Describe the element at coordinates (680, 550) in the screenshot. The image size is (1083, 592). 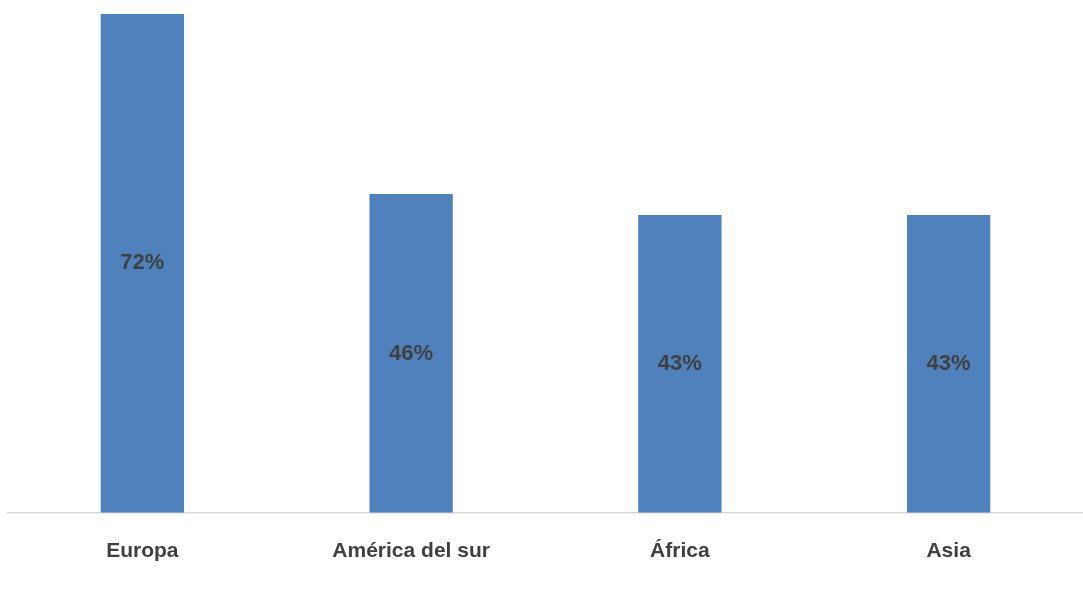
I see `x-tick-label: África` at that location.